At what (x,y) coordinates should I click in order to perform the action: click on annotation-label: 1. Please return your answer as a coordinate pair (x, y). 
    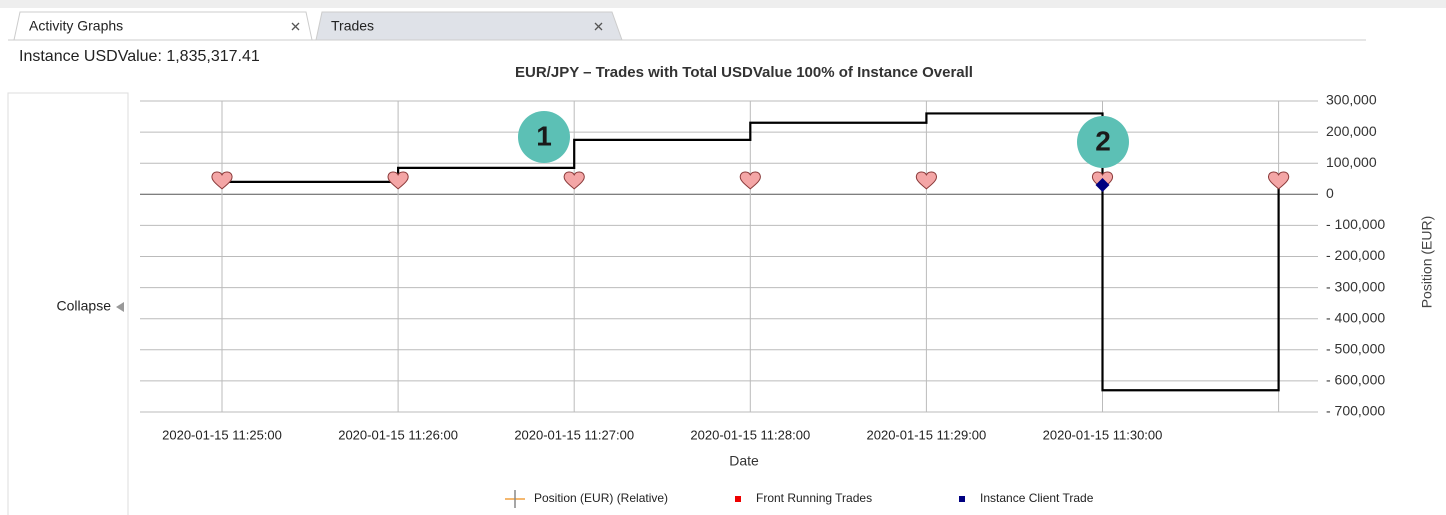
    Looking at the image, I should click on (544, 135).